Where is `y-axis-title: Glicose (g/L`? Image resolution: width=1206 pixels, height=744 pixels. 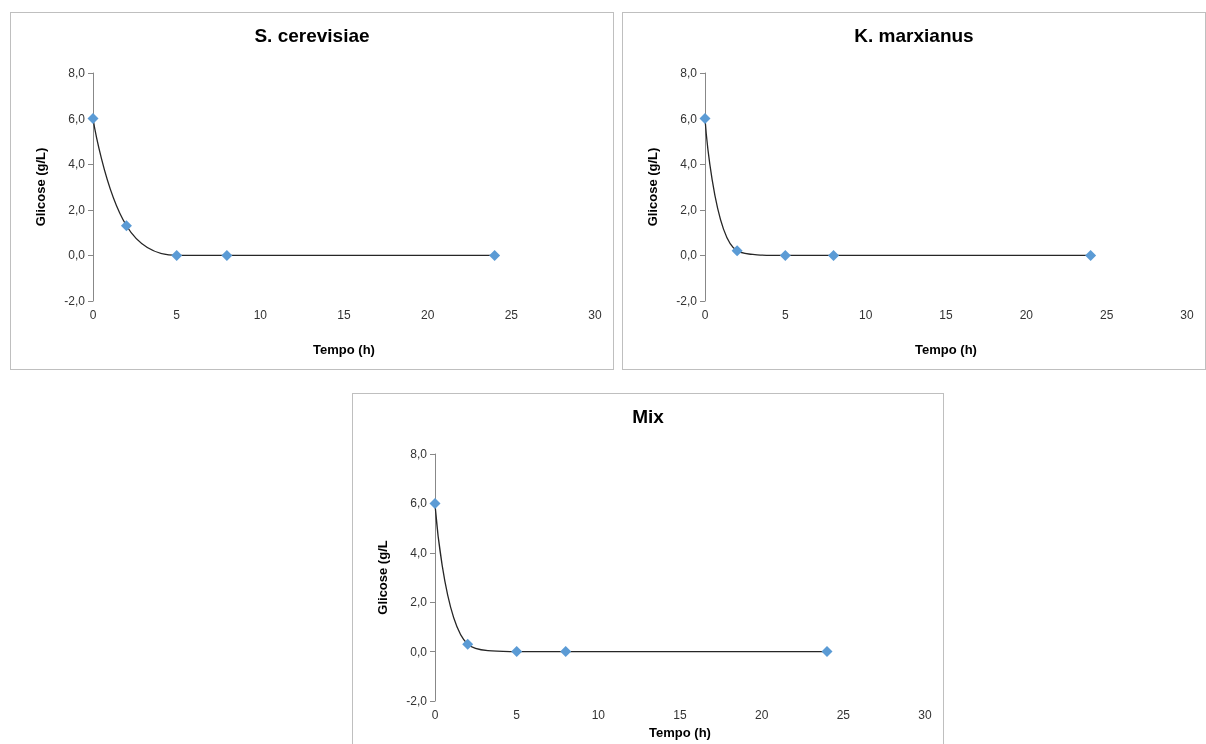 y-axis-title: Glicose (g/L is located at coordinates (382, 577).